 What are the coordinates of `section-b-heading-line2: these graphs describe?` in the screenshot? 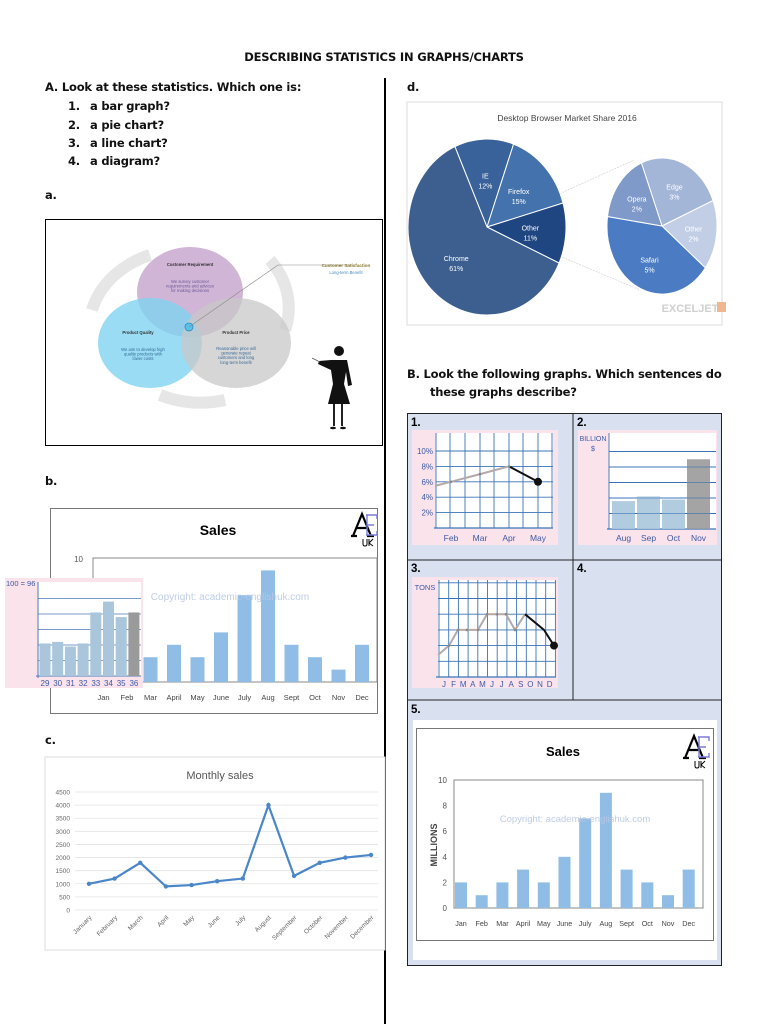 It's located at (503, 392).